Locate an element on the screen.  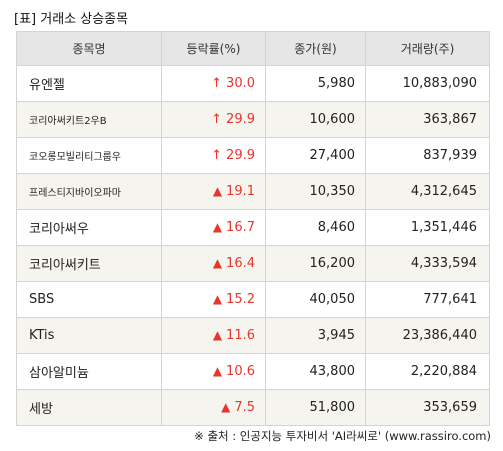
header-price: 종가(원) is located at coordinates (315, 48).